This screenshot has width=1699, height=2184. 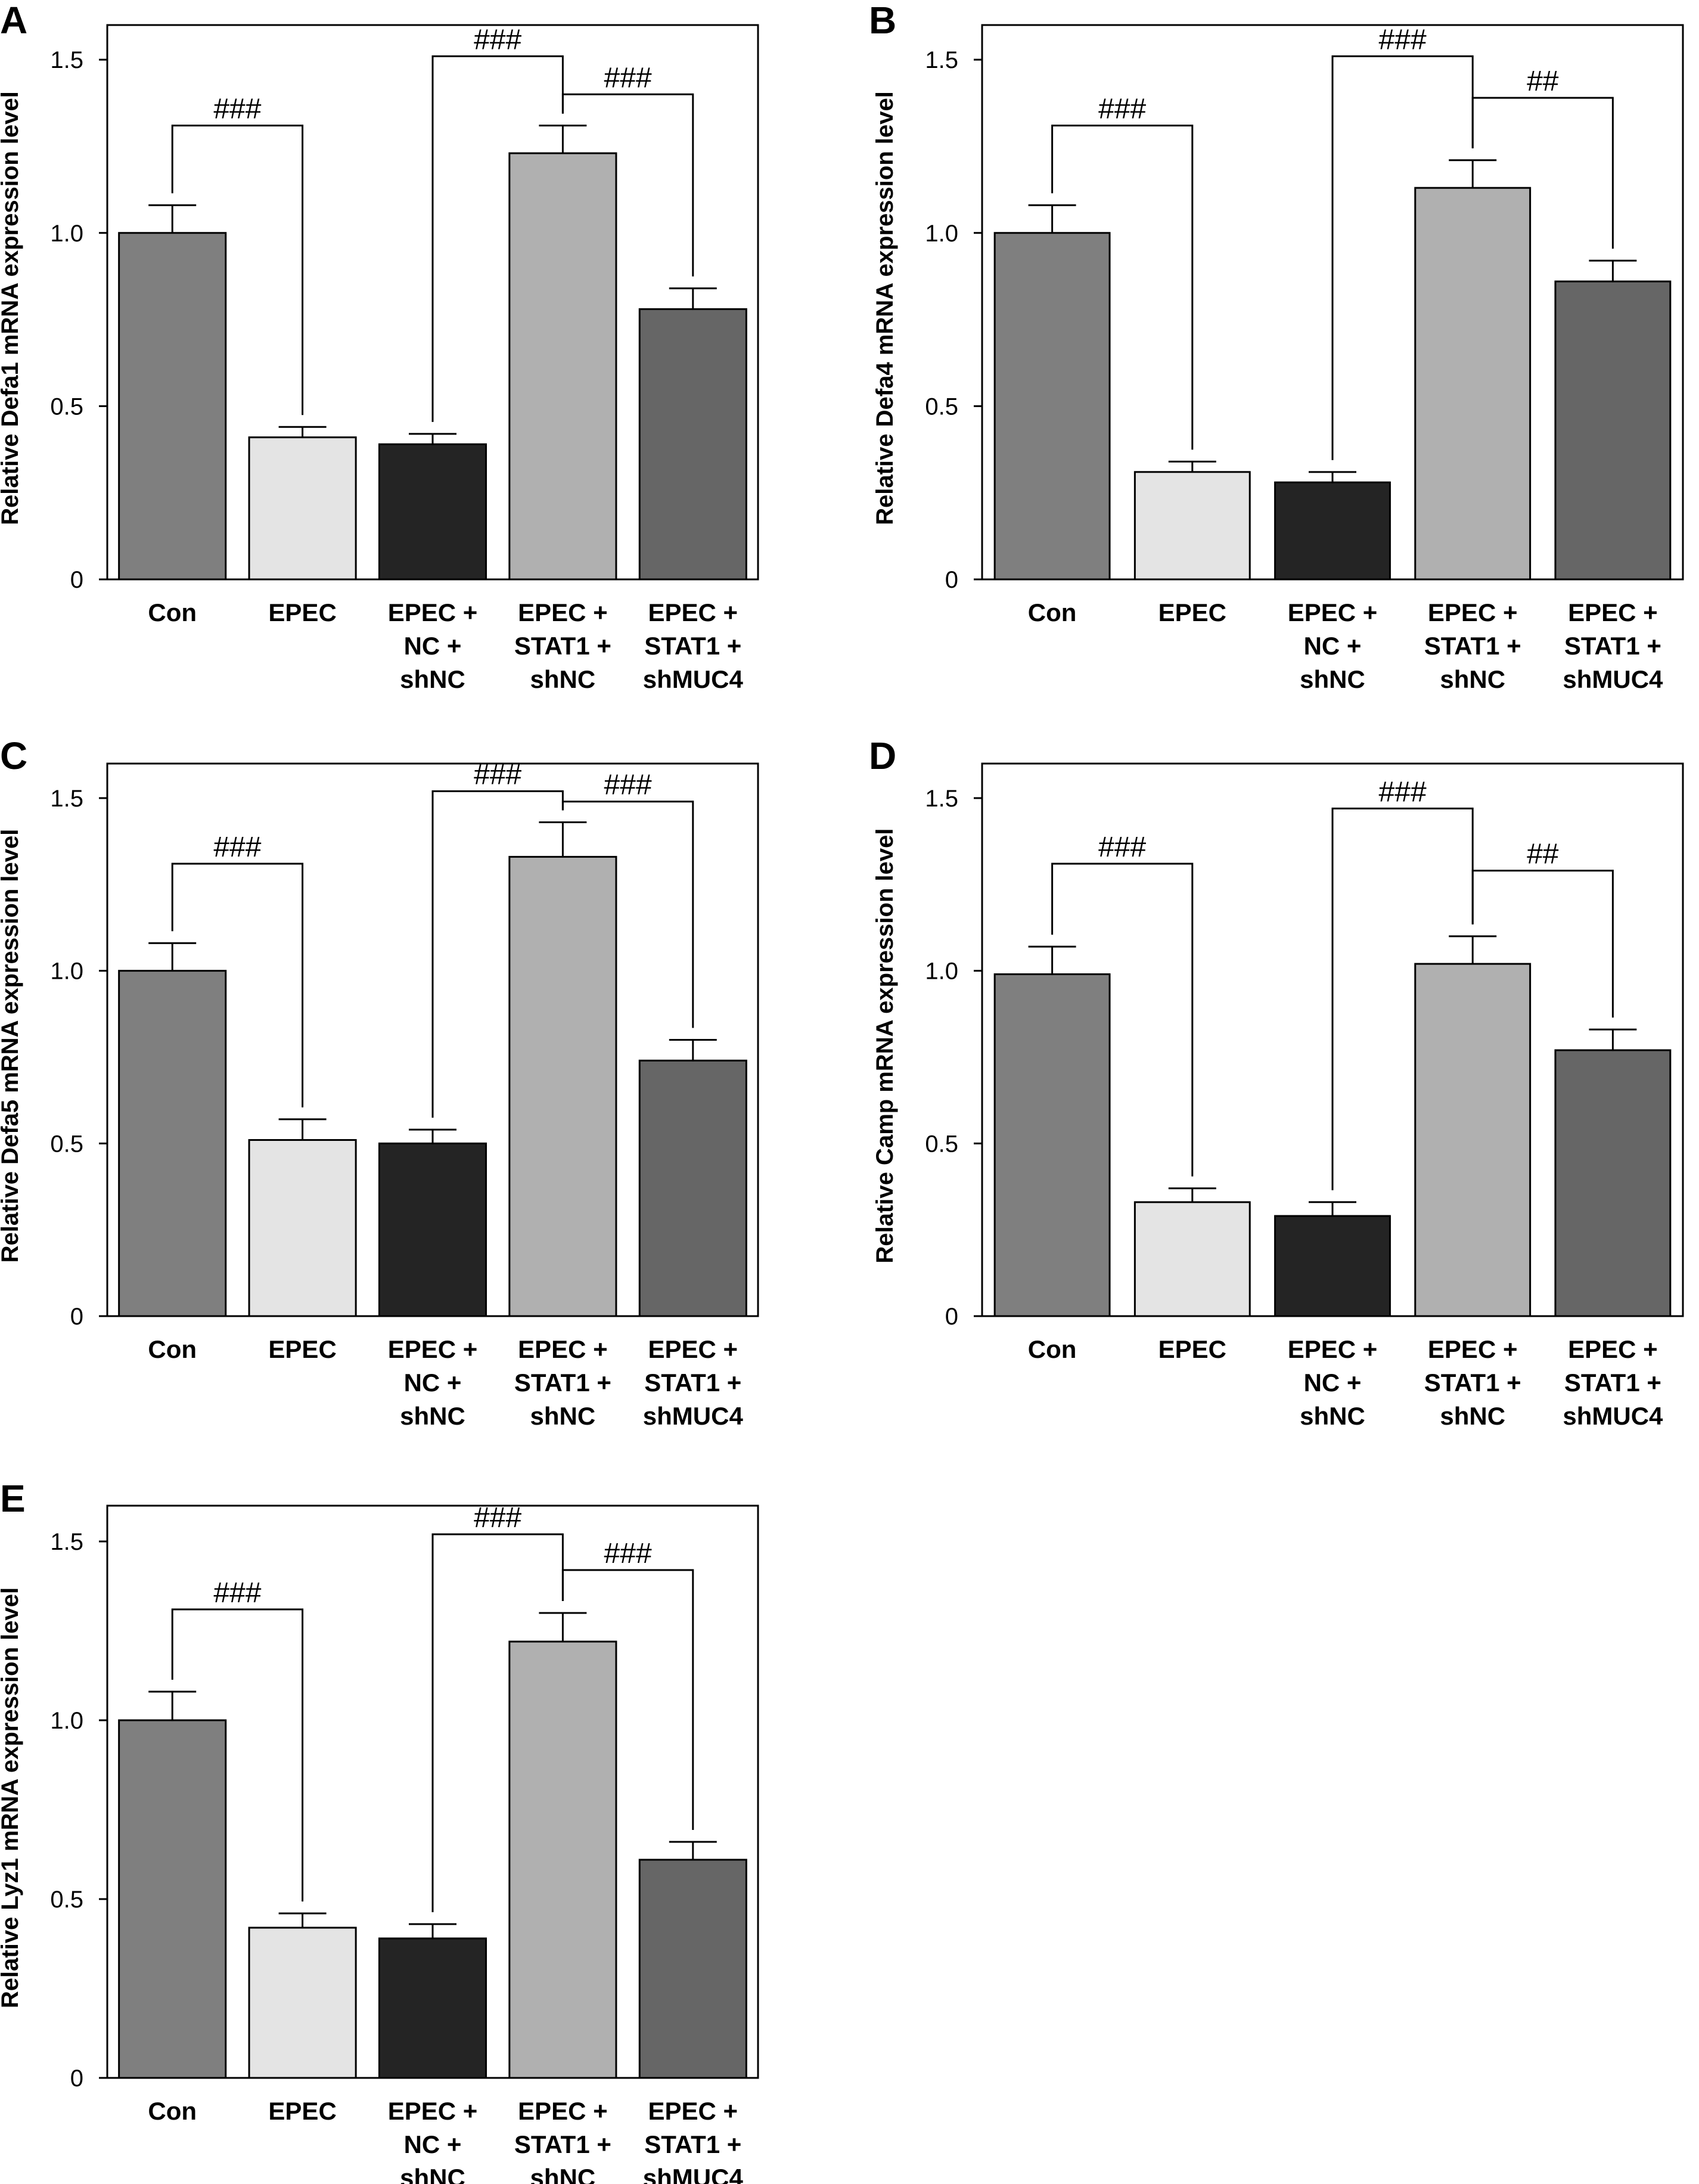 I want to click on y-axis-label: Relative Lyz1 mRNA expression level, so click(x=11, y=1797).